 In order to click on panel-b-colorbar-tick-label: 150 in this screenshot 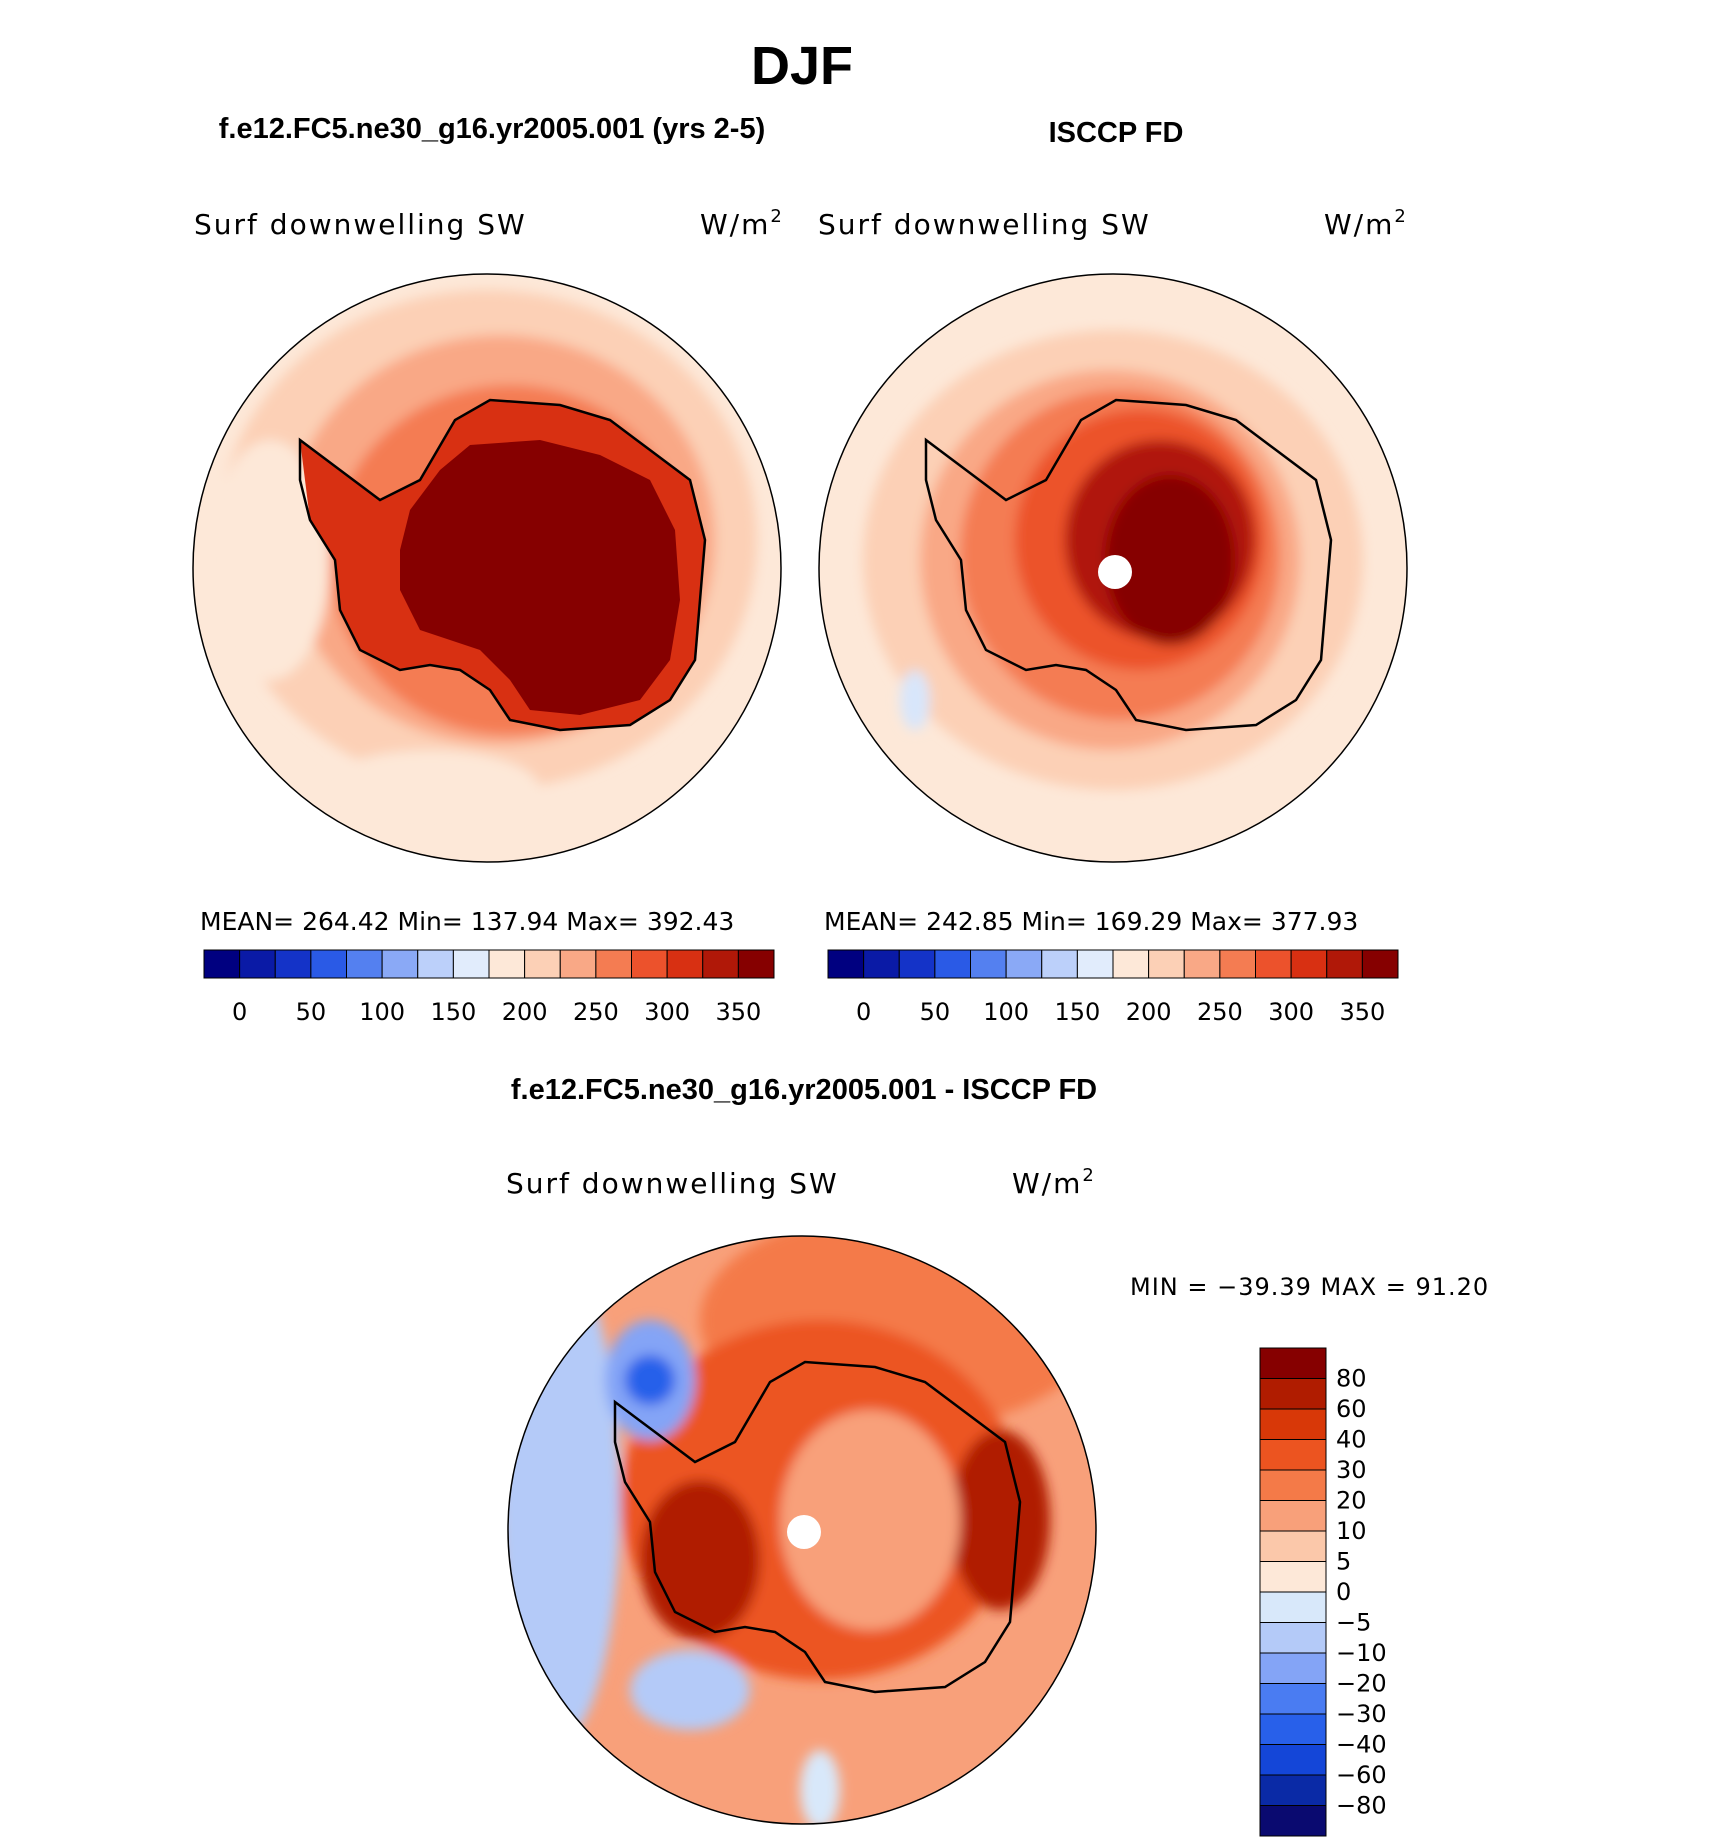, I will do `click(1077, 1012)`.